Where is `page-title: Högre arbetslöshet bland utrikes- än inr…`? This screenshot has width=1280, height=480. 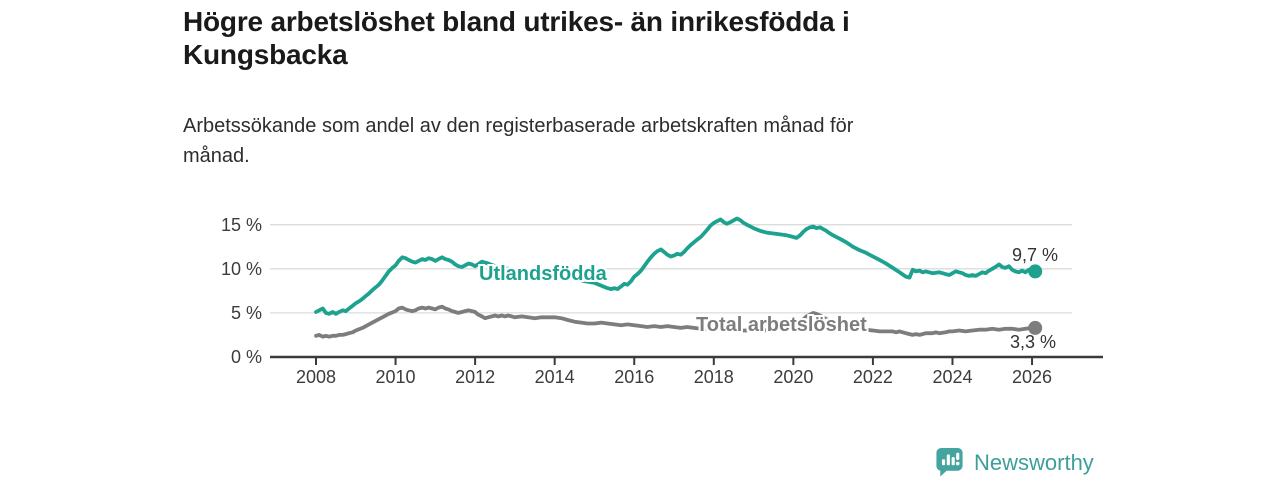 page-title: Högre arbetslöshet bland utrikes- än inr… is located at coordinates (516, 38).